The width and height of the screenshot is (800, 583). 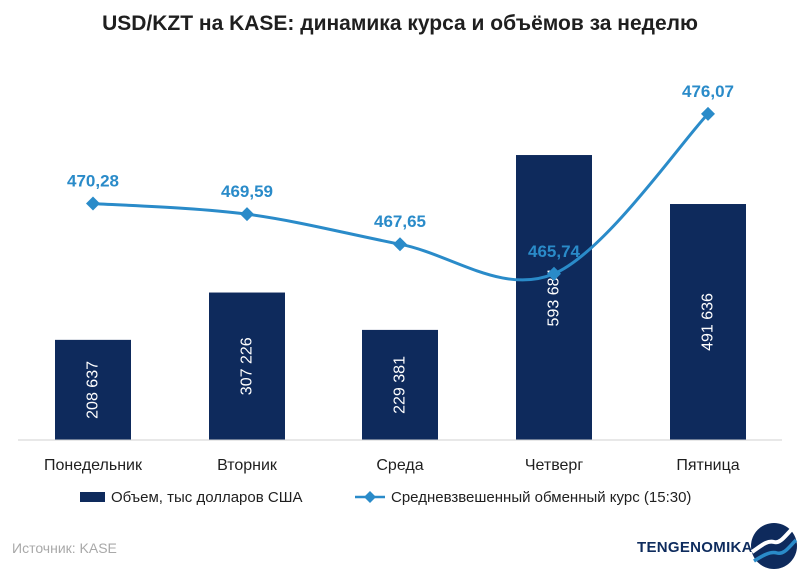 I want to click on rate-value-label-2: 469,59, so click(x=247, y=191).